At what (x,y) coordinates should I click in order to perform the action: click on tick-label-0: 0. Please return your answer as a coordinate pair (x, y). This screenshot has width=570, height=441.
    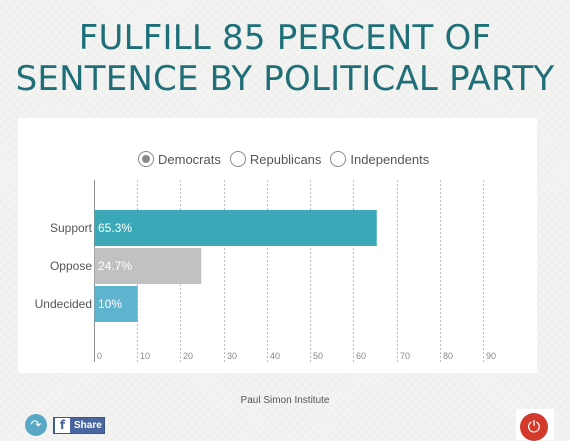
    Looking at the image, I should click on (100, 356).